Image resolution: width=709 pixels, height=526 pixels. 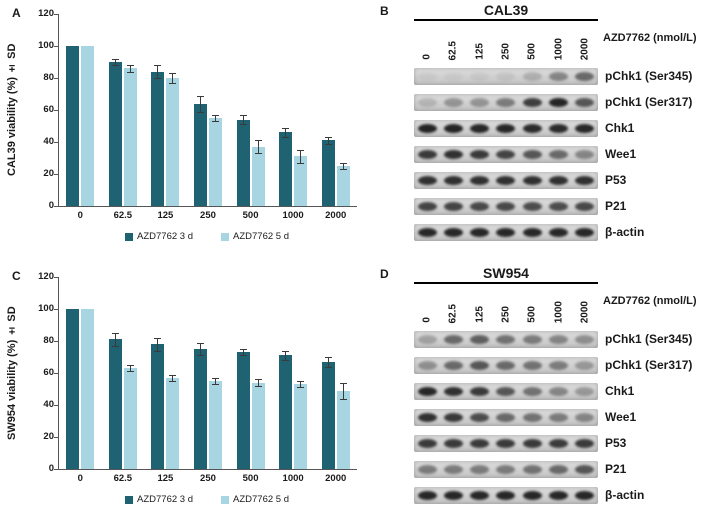 What do you see at coordinates (207, 236) in the screenshot?
I see `legend-cal39: AZD7762 3 d AZD7762 5 d` at bounding box center [207, 236].